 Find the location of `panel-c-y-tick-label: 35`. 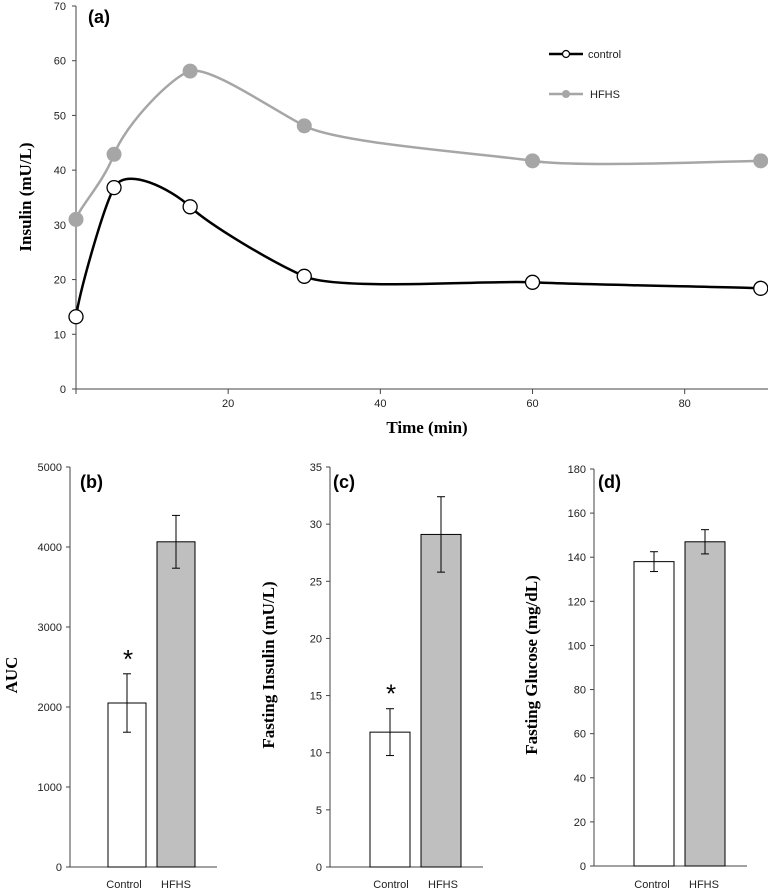

panel-c-y-tick-label: 35 is located at coordinates (316, 468).